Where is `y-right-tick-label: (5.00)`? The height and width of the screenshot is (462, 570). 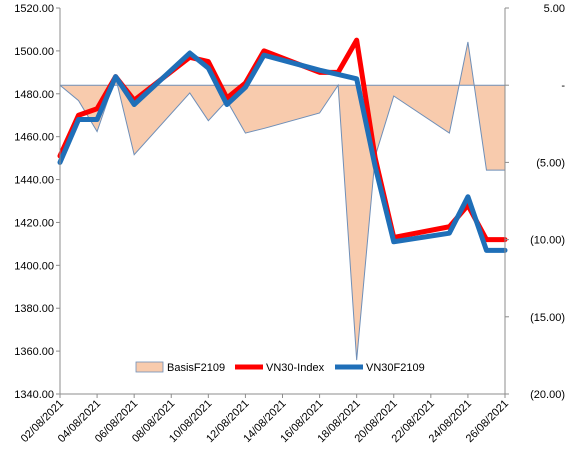 y-right-tick-label: (5.00) is located at coordinates (550, 163).